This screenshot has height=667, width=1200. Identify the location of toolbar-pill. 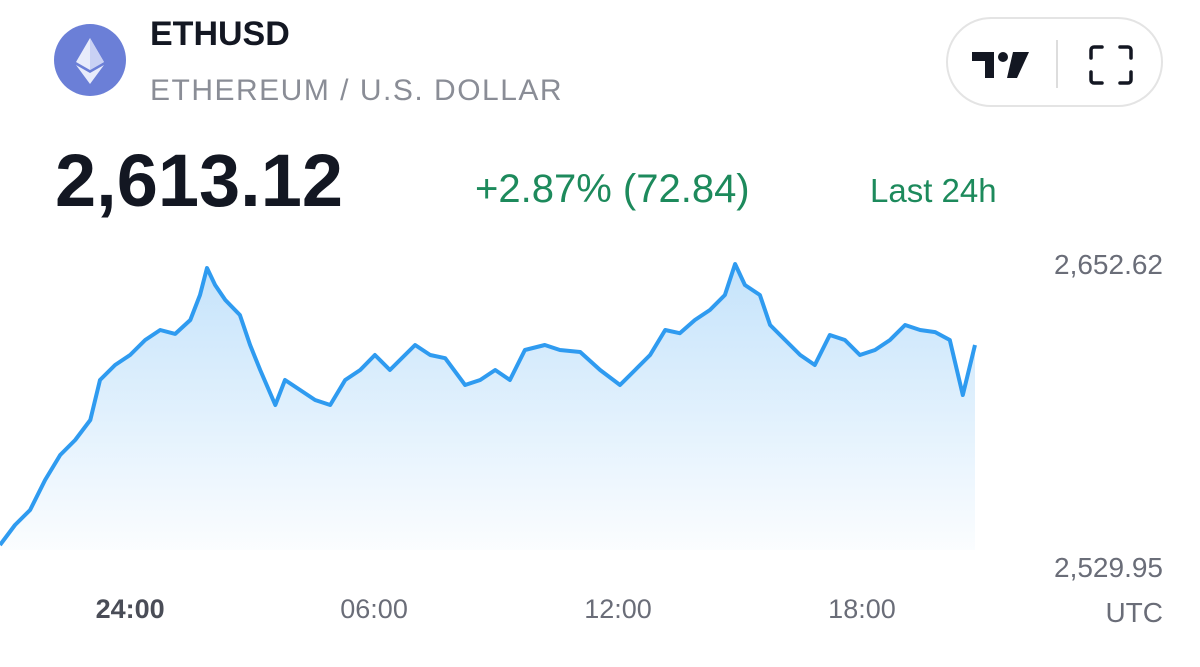
(1054, 62).